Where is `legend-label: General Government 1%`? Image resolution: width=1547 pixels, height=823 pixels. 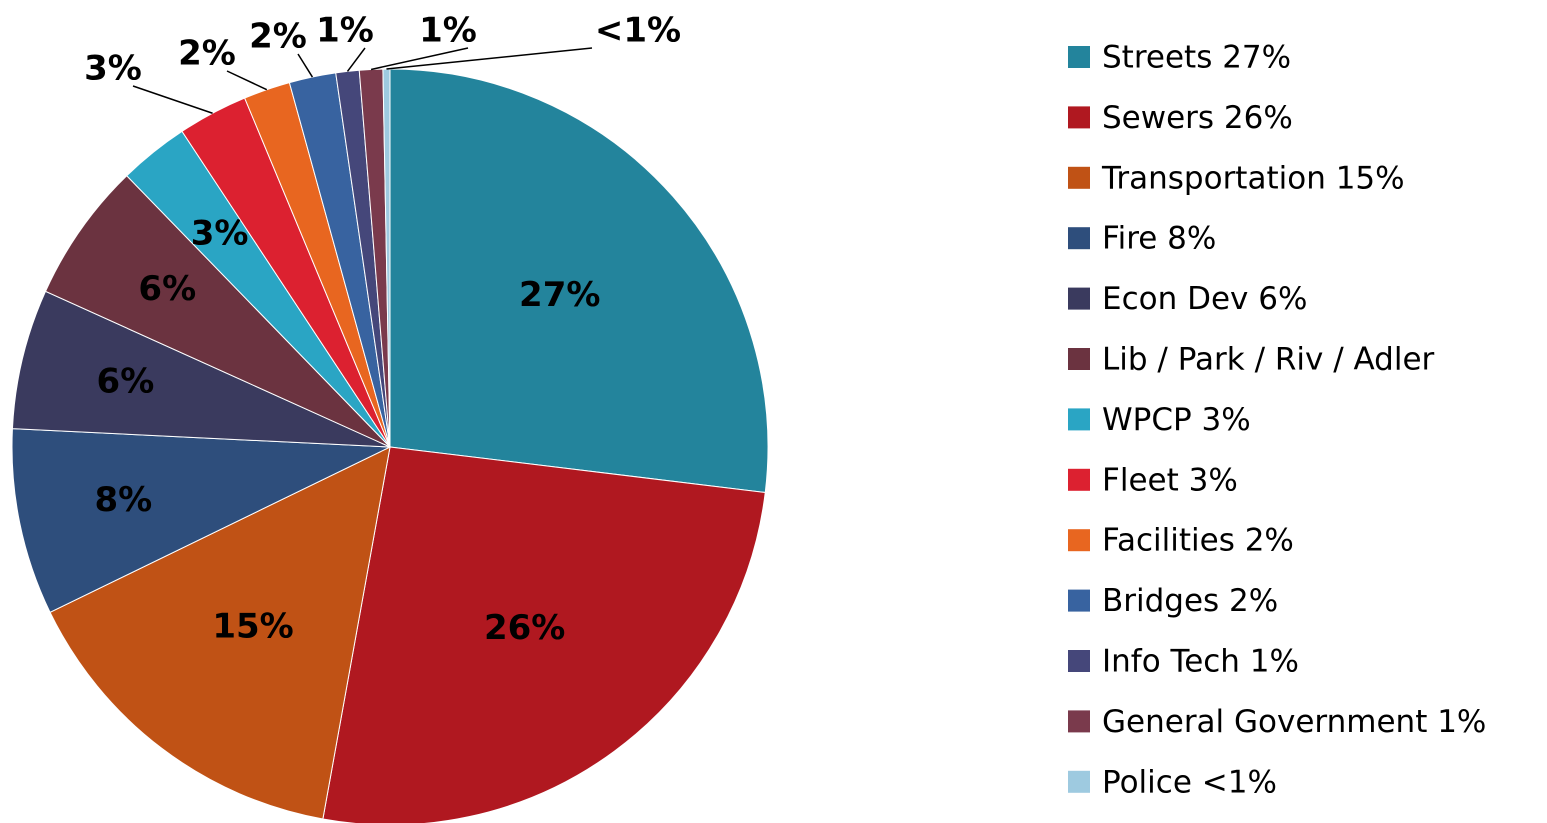
legend-label: General Government 1% is located at coordinates (1294, 722).